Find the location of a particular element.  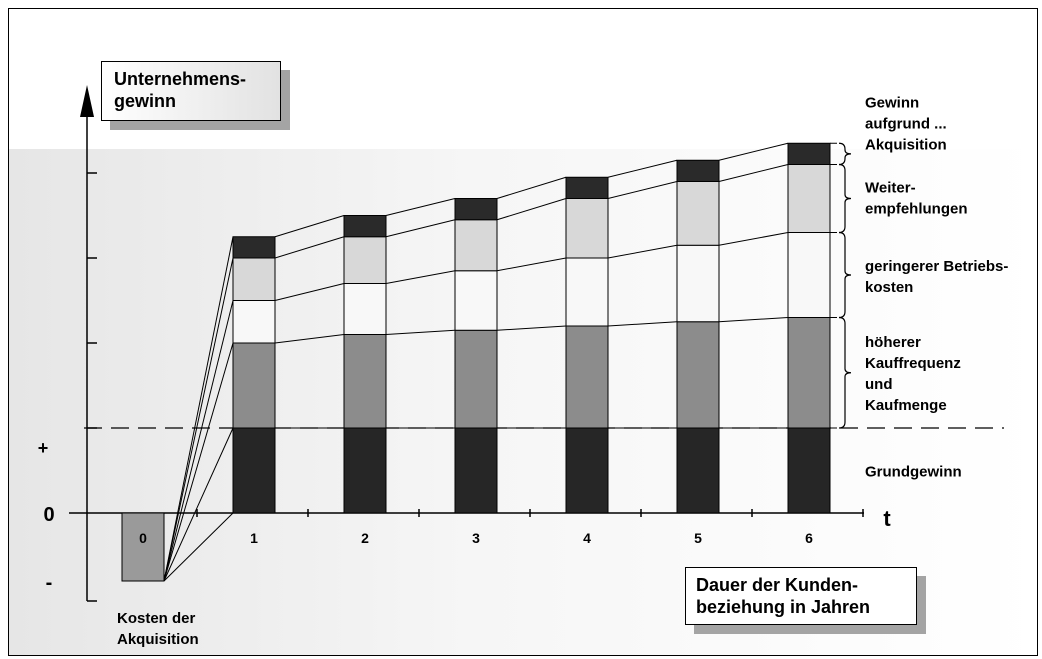

series-label-weiterempfehlungen: empfehlungen is located at coordinates (916, 209).